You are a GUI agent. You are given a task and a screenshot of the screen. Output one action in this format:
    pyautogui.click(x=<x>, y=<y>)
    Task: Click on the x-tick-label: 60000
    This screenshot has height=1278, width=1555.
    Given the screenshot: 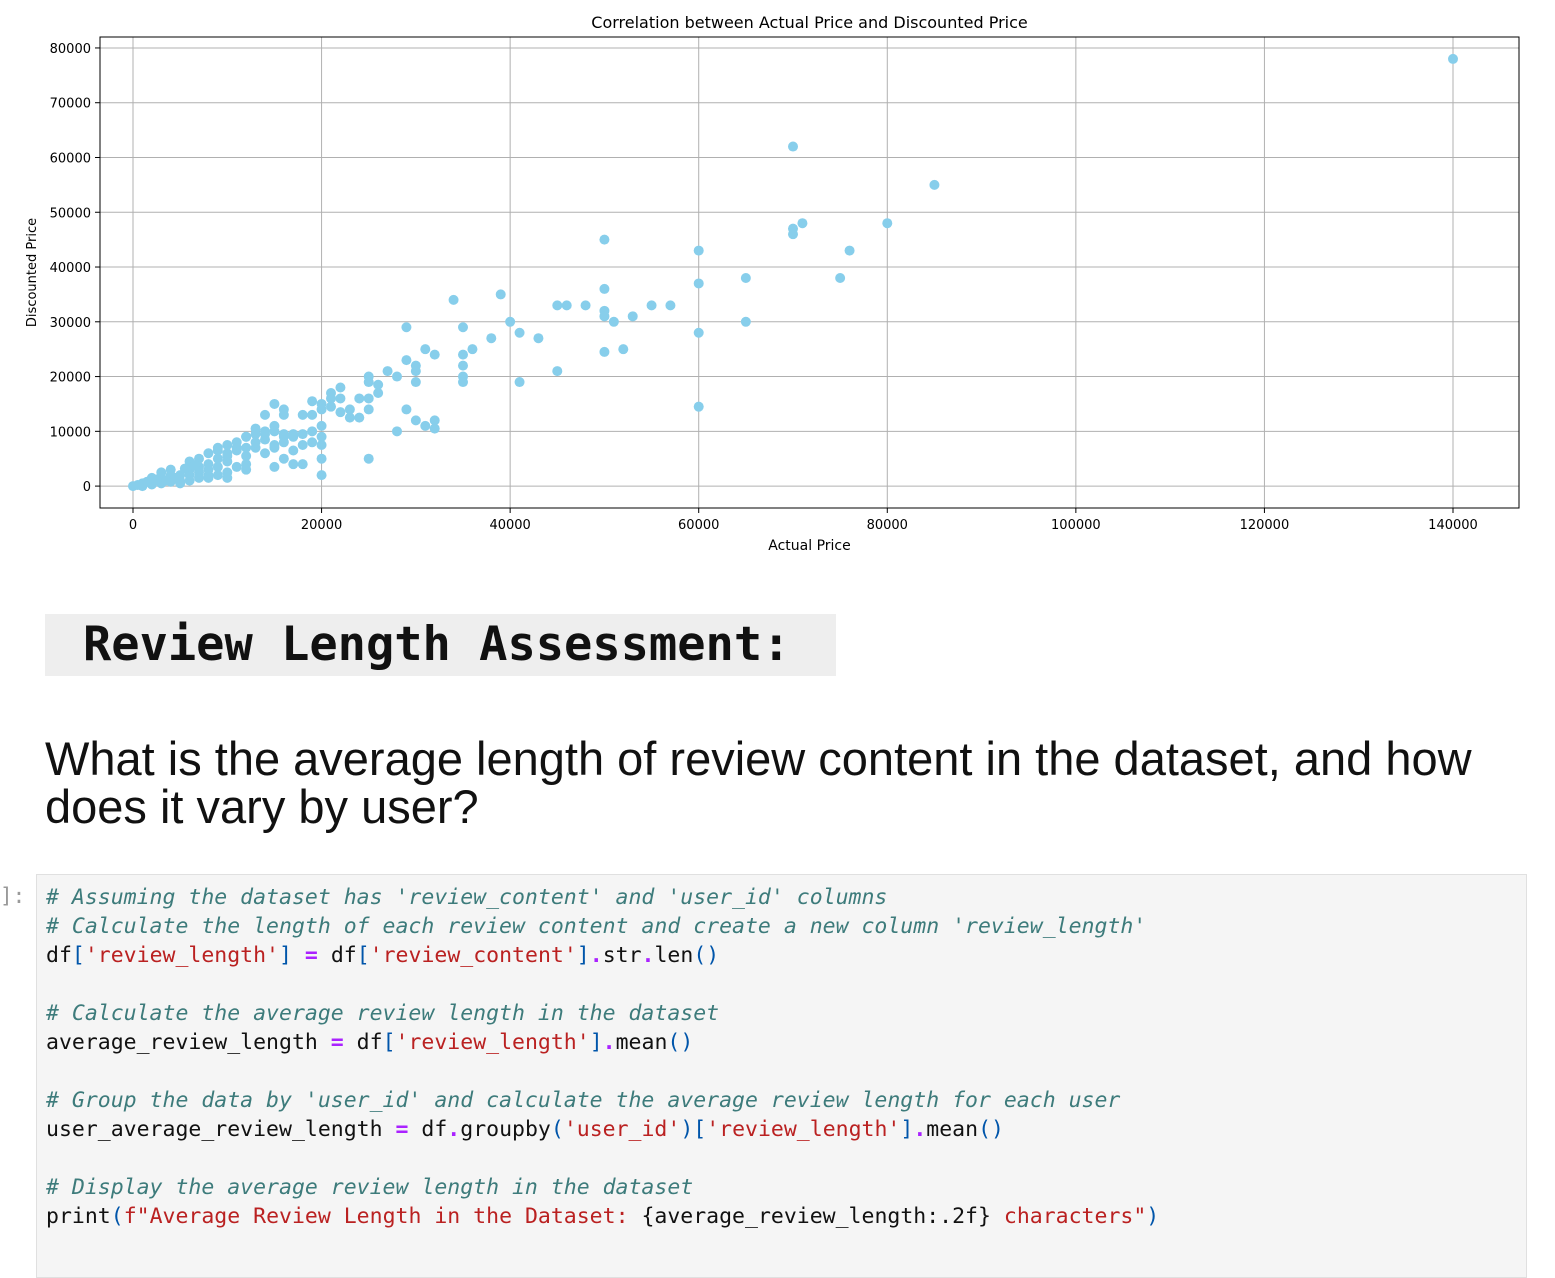 What is the action you would take?
    pyautogui.click(x=698, y=525)
    